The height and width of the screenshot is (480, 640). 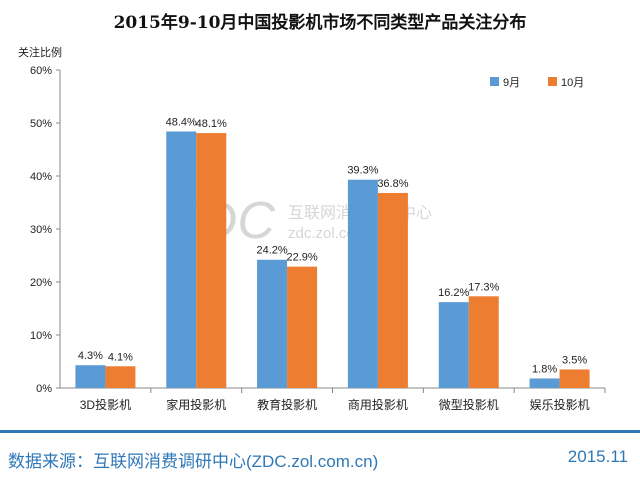 I want to click on y-tick-label: 60%, so click(x=41, y=71).